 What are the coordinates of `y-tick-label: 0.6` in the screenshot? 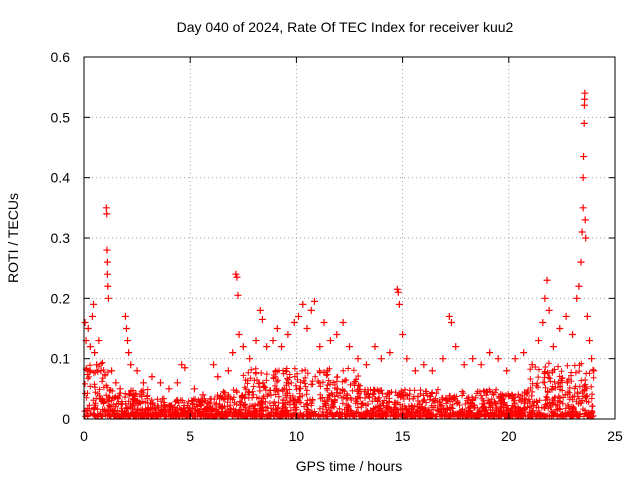 It's located at (61, 57).